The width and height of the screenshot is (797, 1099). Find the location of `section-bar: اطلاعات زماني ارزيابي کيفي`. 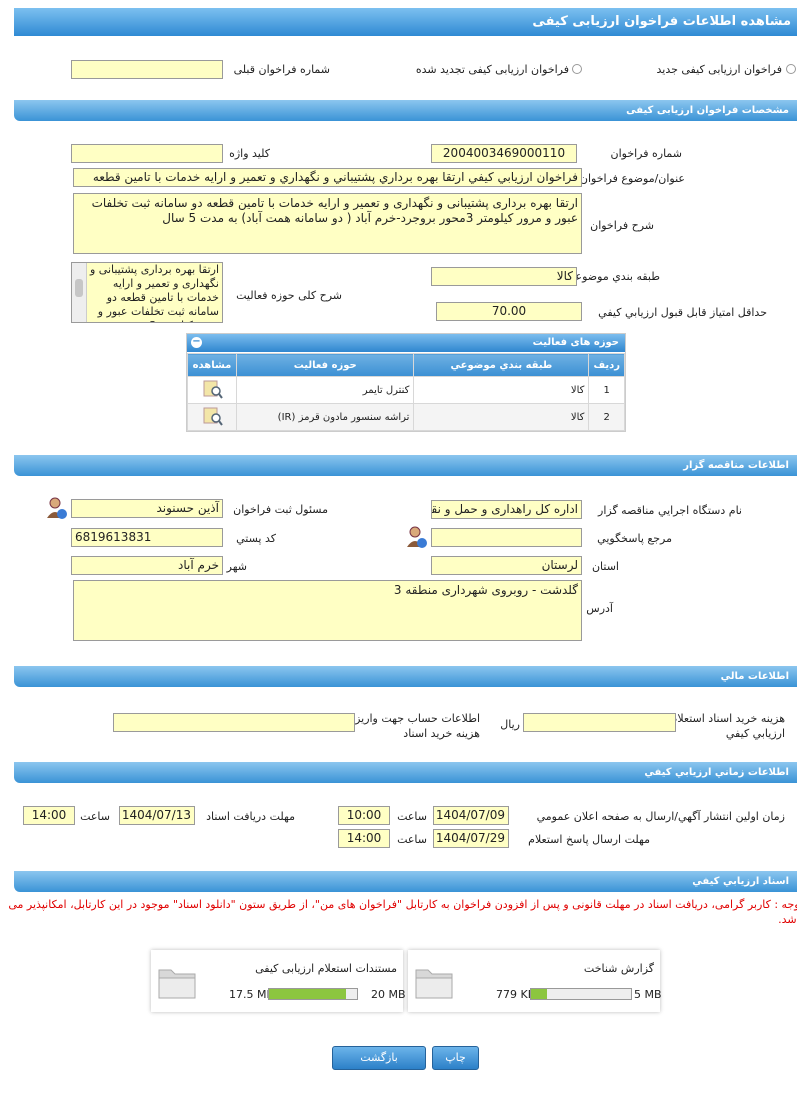

section-bar: اطلاعات زماني ارزيابي کيفي is located at coordinates (405, 772).